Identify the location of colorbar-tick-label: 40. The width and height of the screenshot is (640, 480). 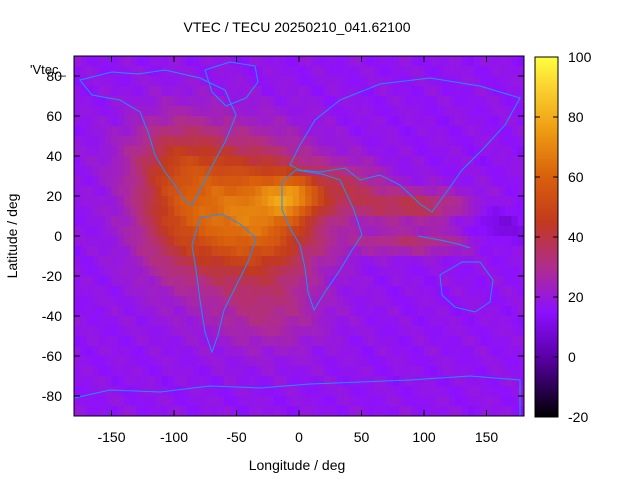
(576, 237).